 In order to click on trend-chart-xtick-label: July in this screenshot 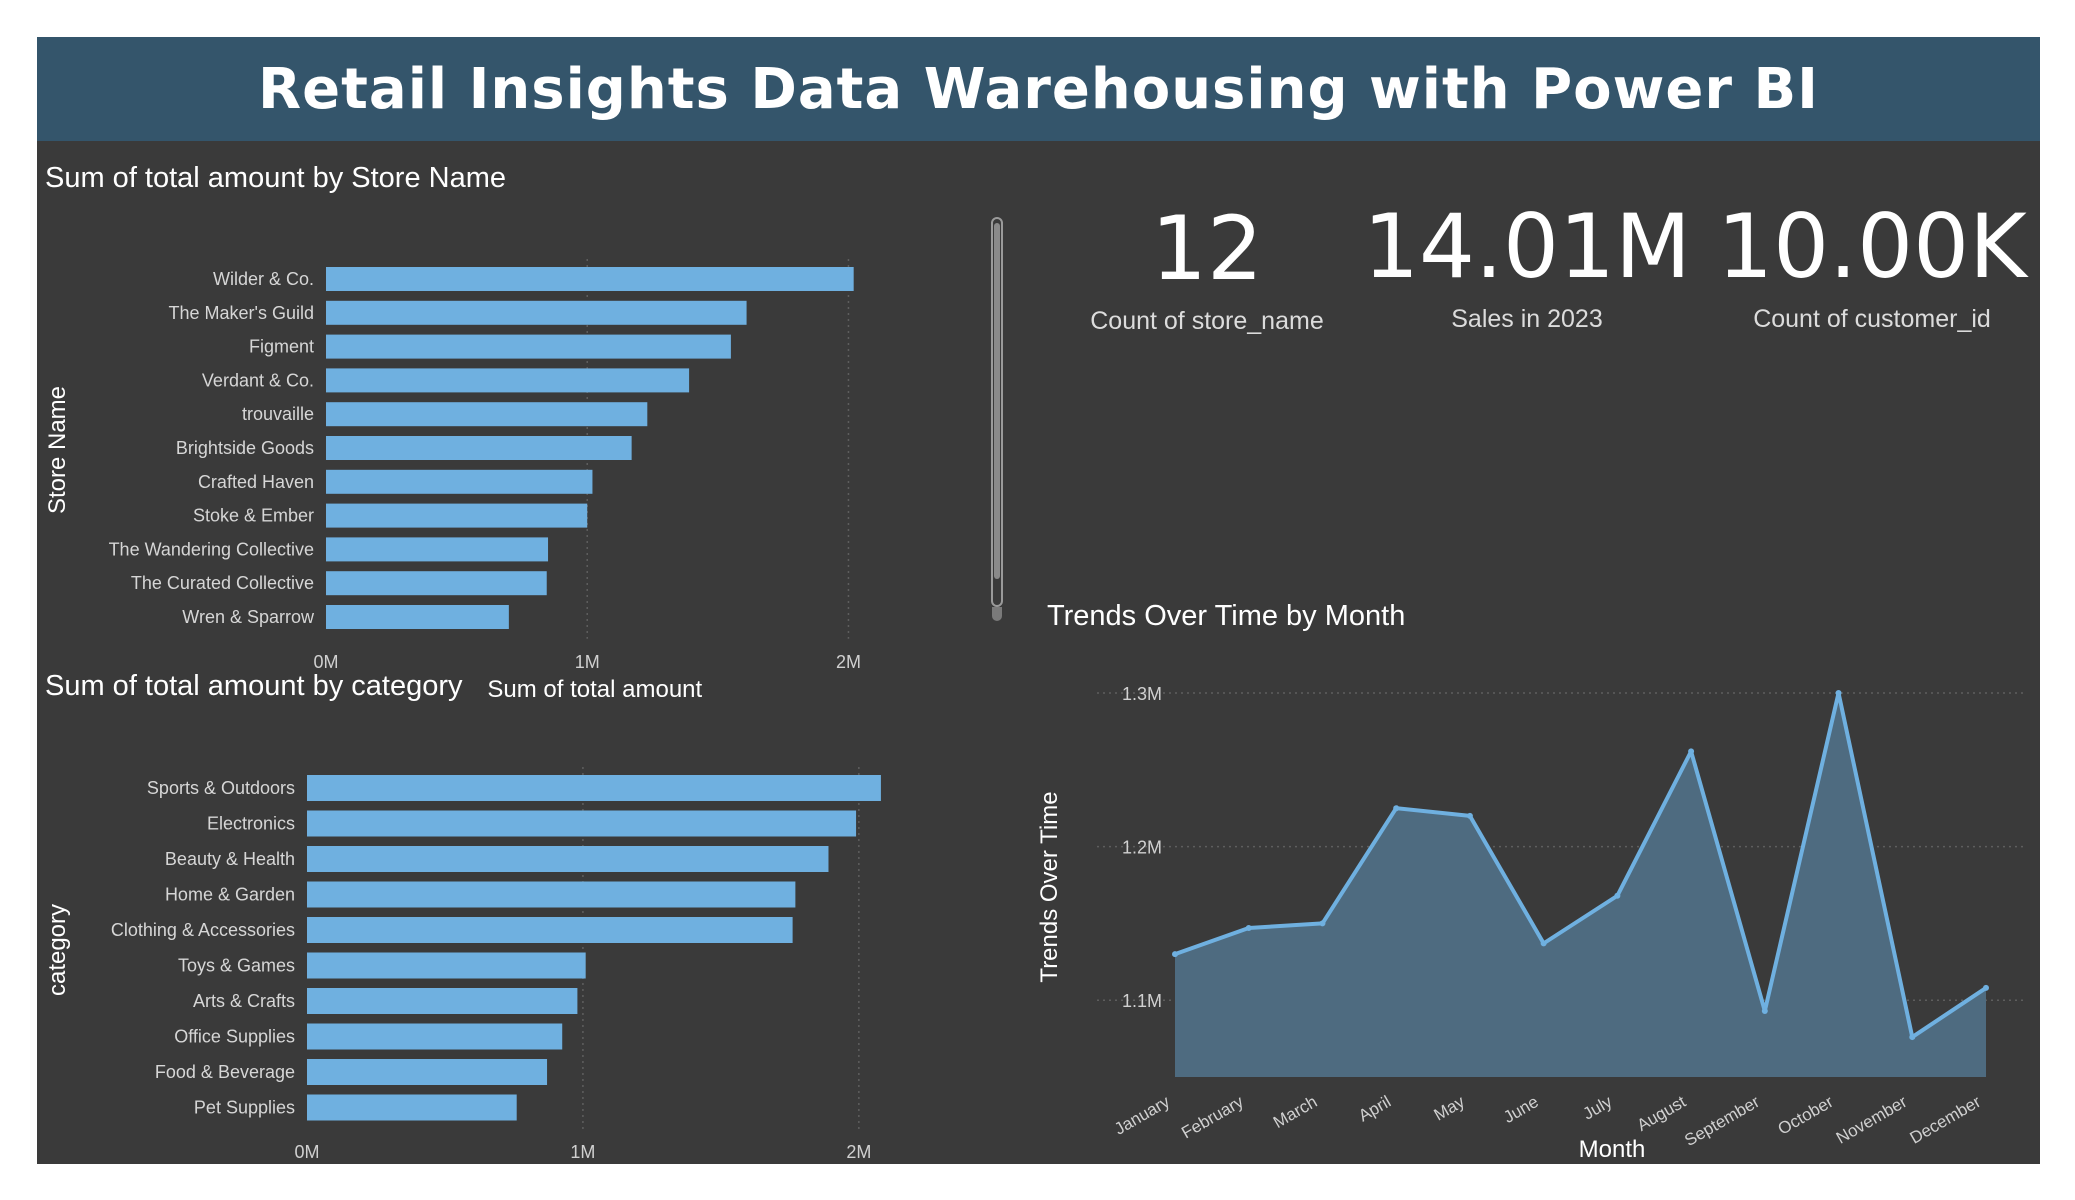, I will do `click(1598, 1108)`.